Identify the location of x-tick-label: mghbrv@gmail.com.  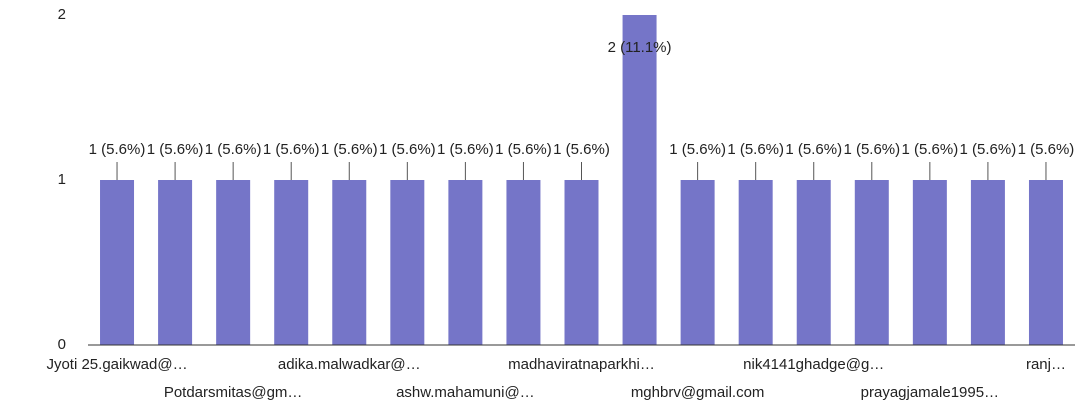
(698, 392).